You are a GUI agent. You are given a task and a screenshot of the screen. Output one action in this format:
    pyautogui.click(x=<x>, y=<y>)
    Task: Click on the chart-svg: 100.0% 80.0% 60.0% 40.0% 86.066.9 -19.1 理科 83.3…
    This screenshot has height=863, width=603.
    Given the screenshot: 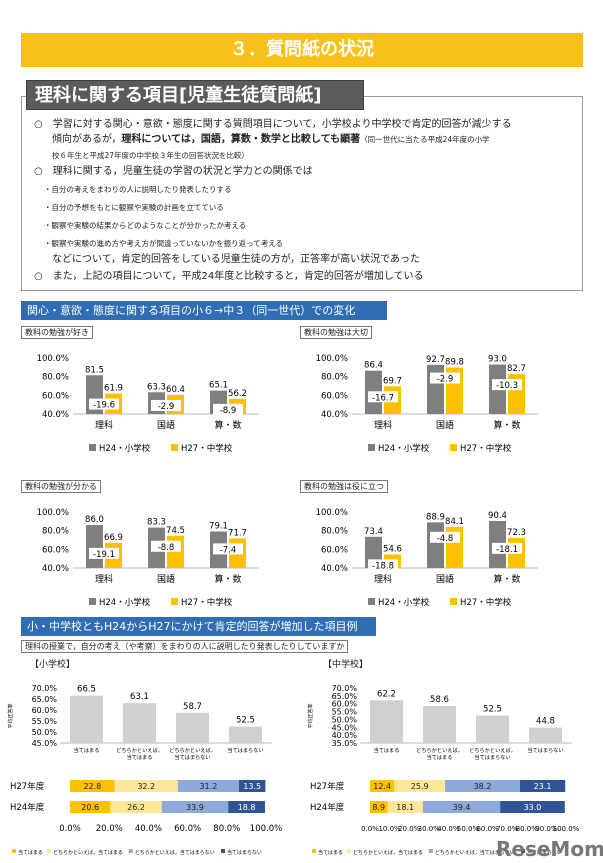 What is the action you would take?
    pyautogui.click(x=148, y=558)
    